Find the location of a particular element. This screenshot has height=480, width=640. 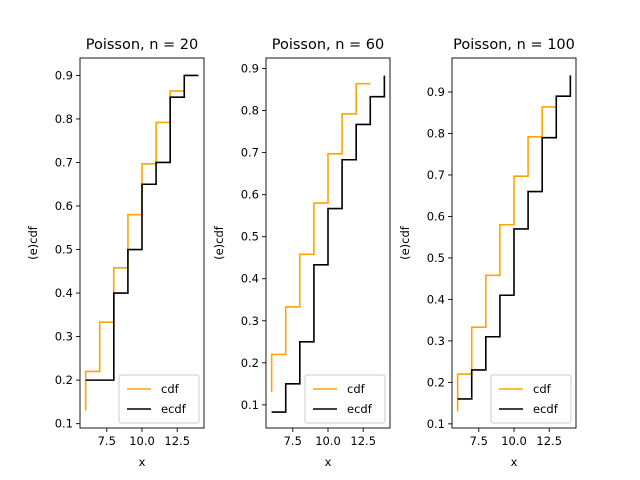

subplot-title: Poisson, n = 100 is located at coordinates (514, 45).